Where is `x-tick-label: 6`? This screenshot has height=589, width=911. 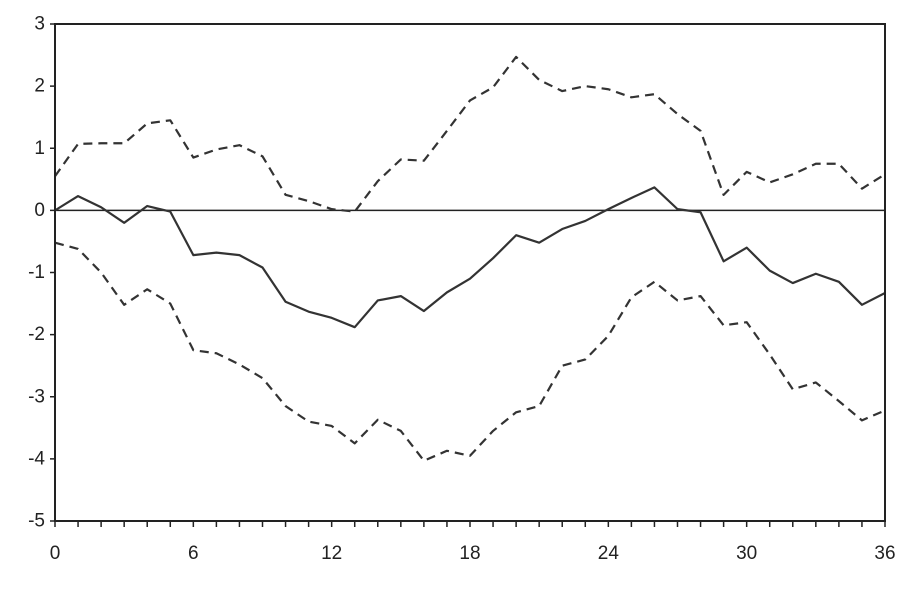
x-tick-label: 6 is located at coordinates (193, 553).